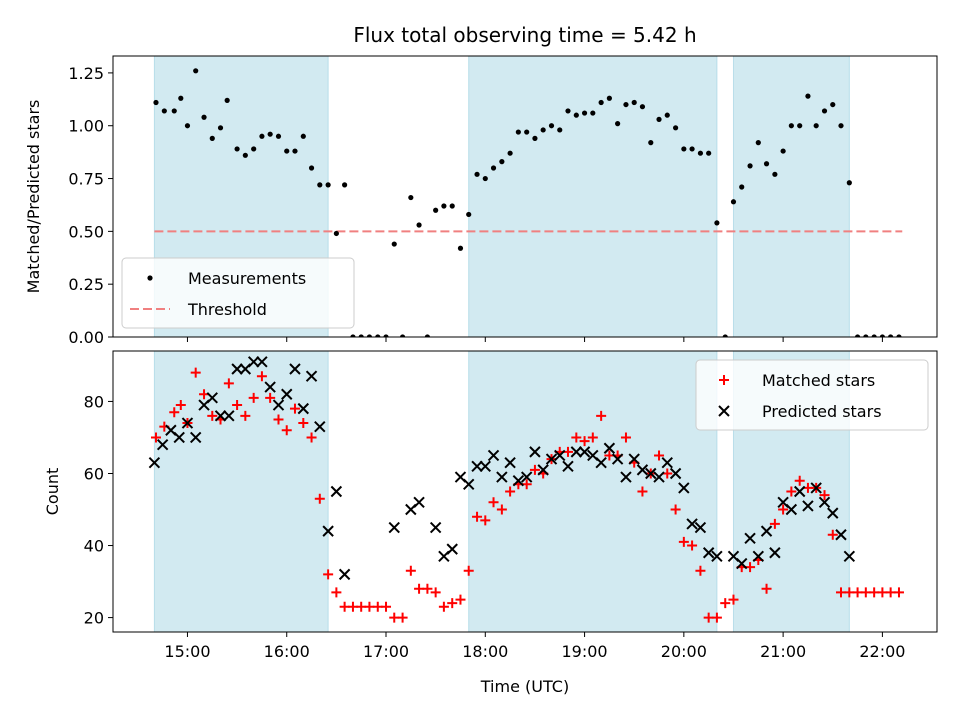 The height and width of the screenshot is (720, 960). Describe the element at coordinates (86, 179) in the screenshot. I see `y-tick-label: 0.75` at that location.